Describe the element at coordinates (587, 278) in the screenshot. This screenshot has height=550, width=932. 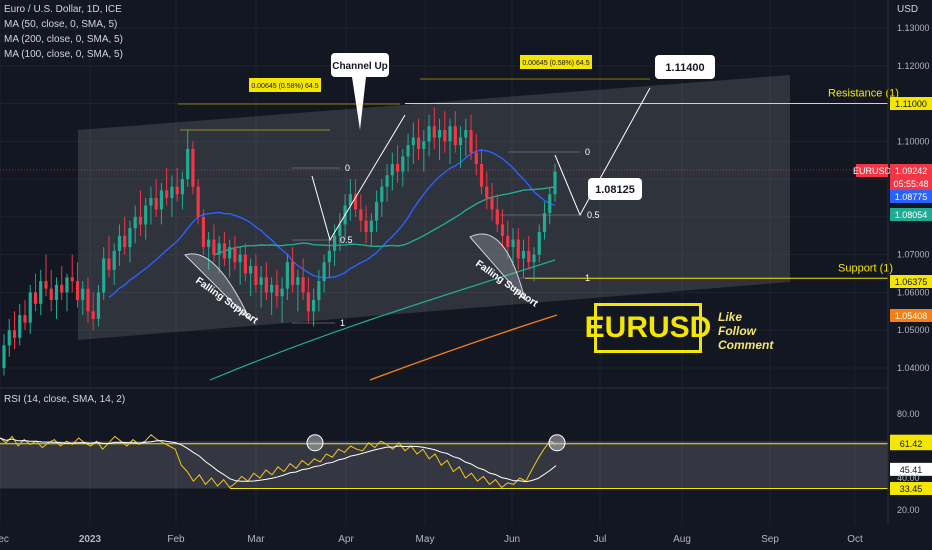
I see `fib-one-b-label: 1` at that location.